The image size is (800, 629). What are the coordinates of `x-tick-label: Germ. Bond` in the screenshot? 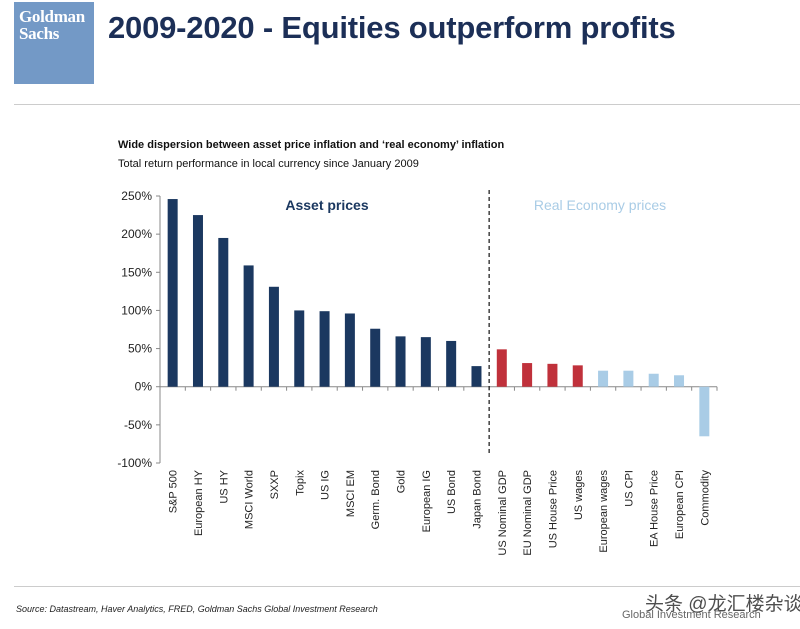 It's located at (376, 499).